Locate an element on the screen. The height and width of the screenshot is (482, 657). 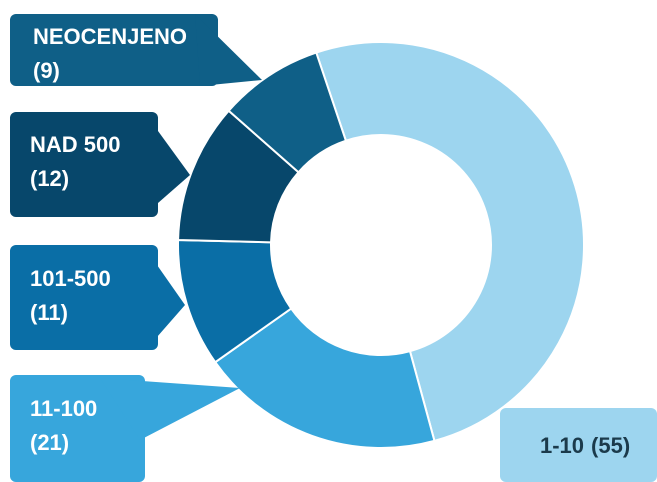
callout-label: 1-10 (55) is located at coordinates (585, 445).